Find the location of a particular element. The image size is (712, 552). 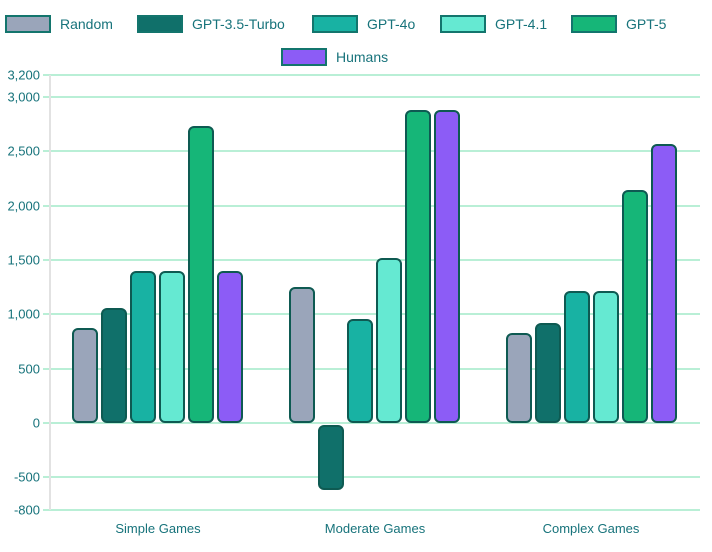

y-axis-tick-label: 0 is located at coordinates (36, 423).